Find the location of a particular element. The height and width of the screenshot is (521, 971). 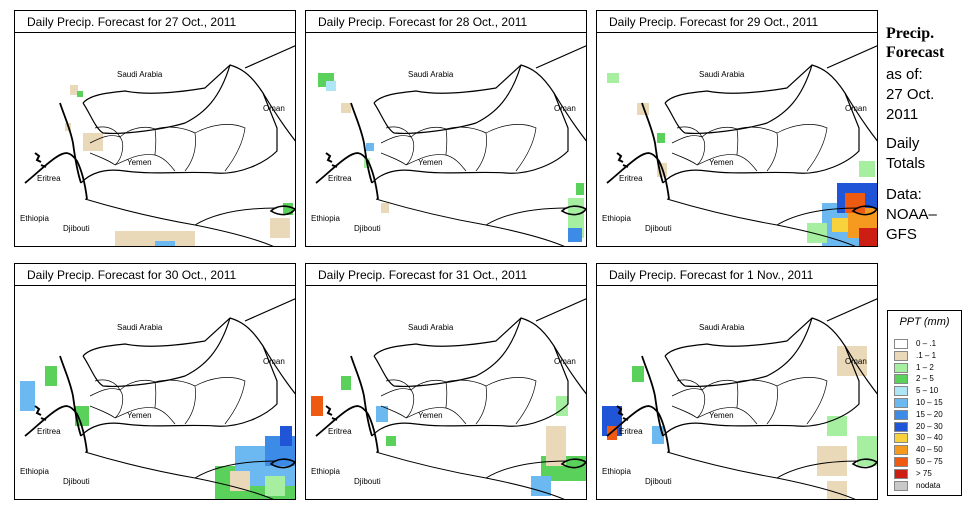

legend-label: 5 – 10 is located at coordinates (927, 391).